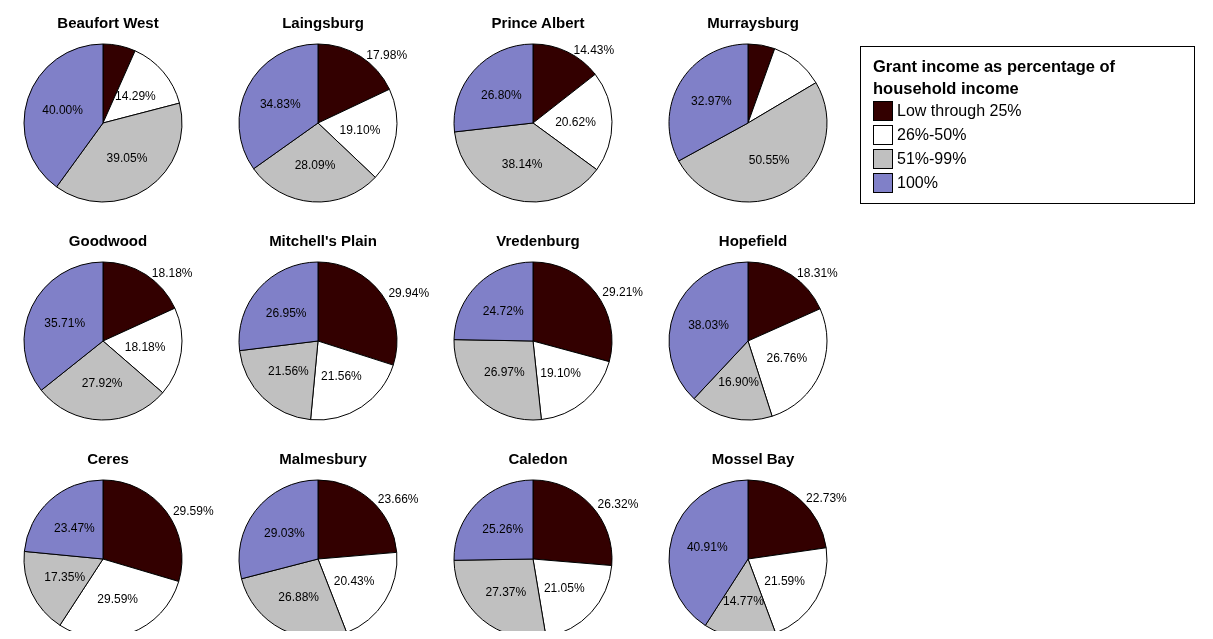 This screenshot has height=639, width=1213. Describe the element at coordinates (354, 581) in the screenshot. I see `data-label: 20.43%` at that location.